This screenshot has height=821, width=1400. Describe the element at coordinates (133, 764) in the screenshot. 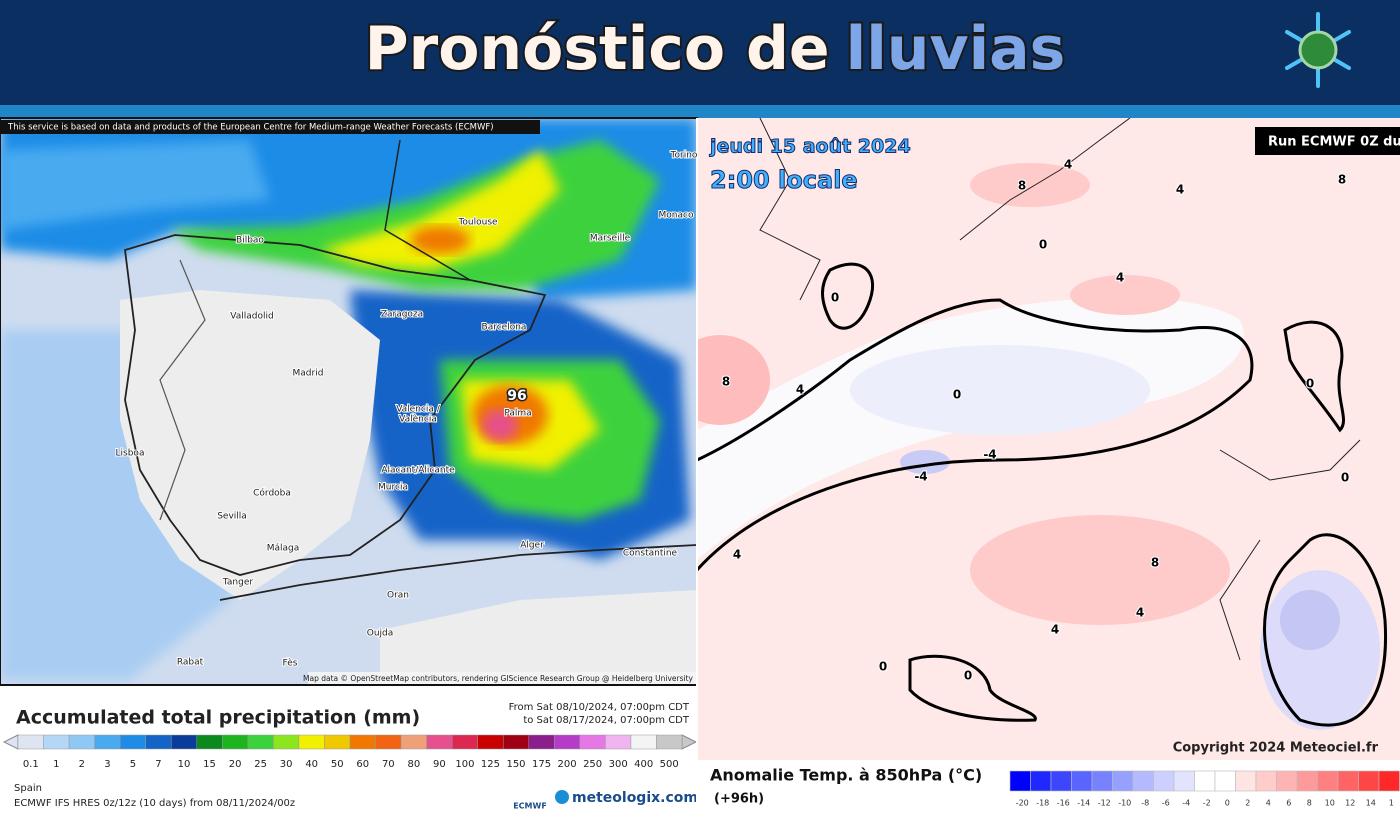

I see `legend-level: 5` at that location.